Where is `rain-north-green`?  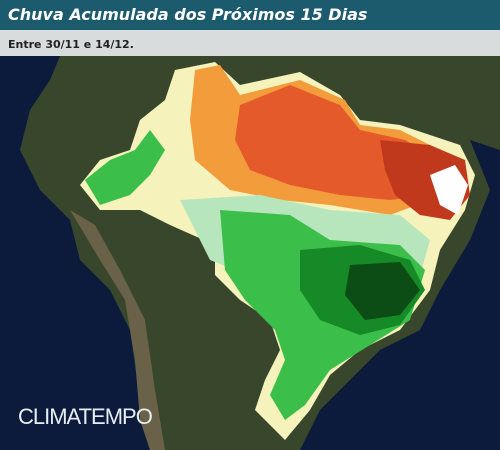
rain-north-green is located at coordinates (125, 167).